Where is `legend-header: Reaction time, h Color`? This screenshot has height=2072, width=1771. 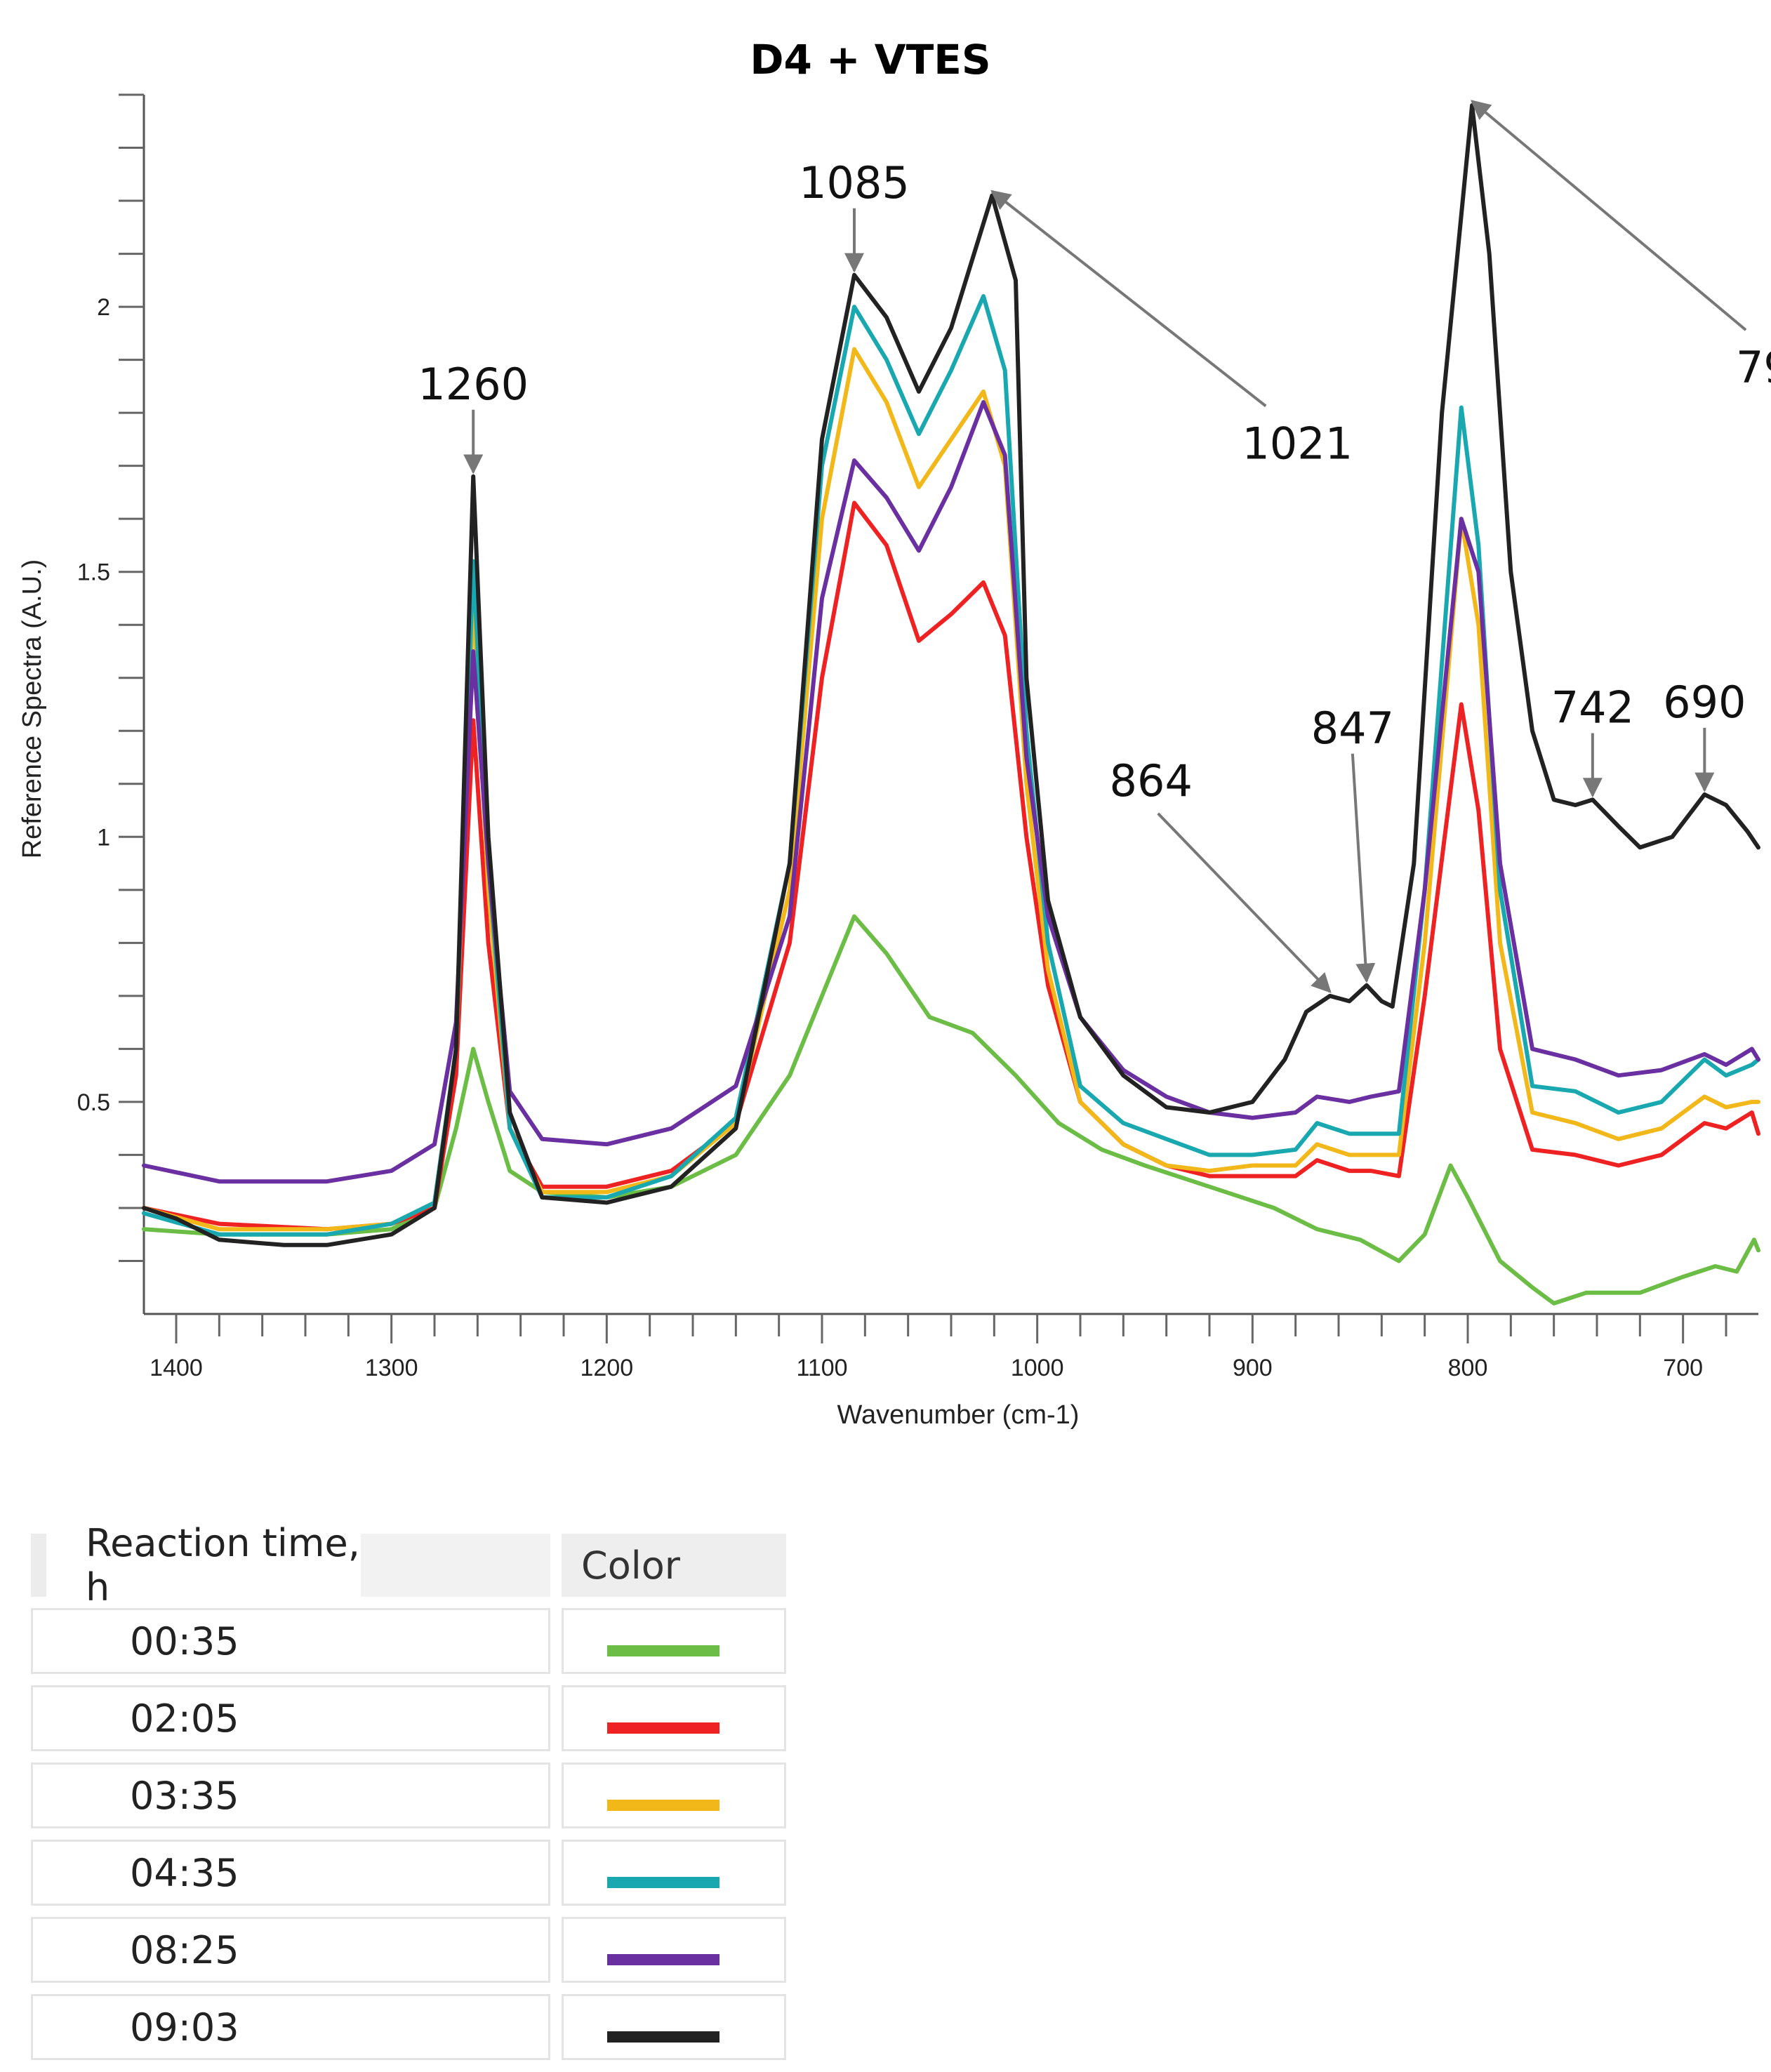
legend-header: Reaction time, h Color is located at coordinates (410, 1565).